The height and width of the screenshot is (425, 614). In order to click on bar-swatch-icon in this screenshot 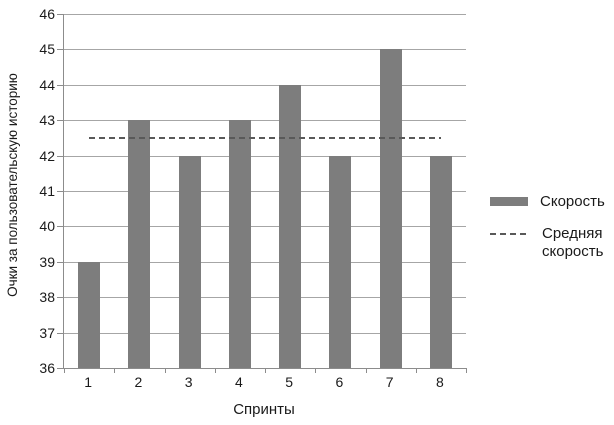, I will do `click(509, 201)`.